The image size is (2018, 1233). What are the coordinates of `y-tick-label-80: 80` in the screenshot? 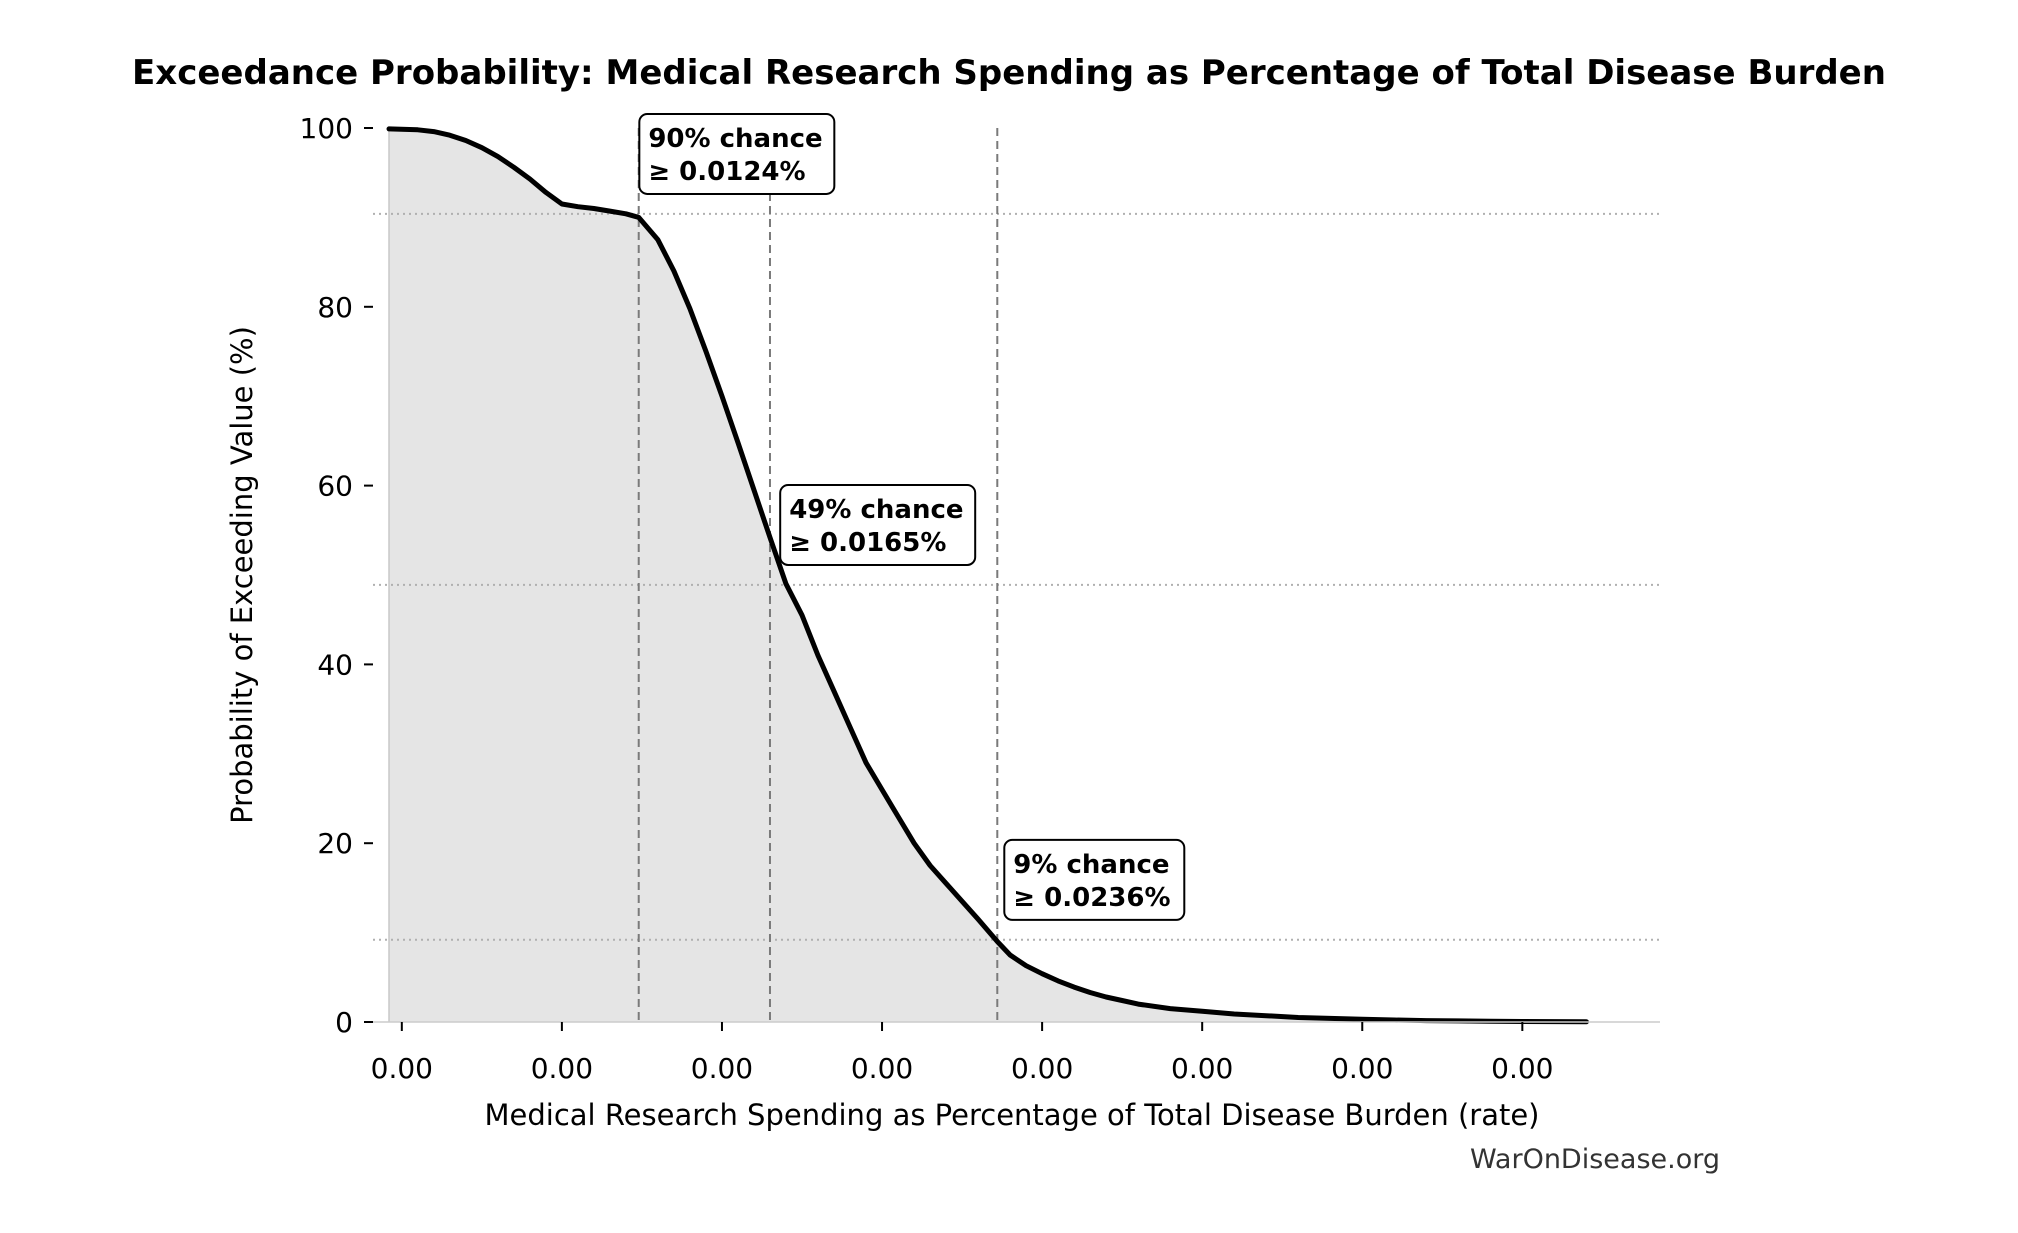 It's located at (335, 307).